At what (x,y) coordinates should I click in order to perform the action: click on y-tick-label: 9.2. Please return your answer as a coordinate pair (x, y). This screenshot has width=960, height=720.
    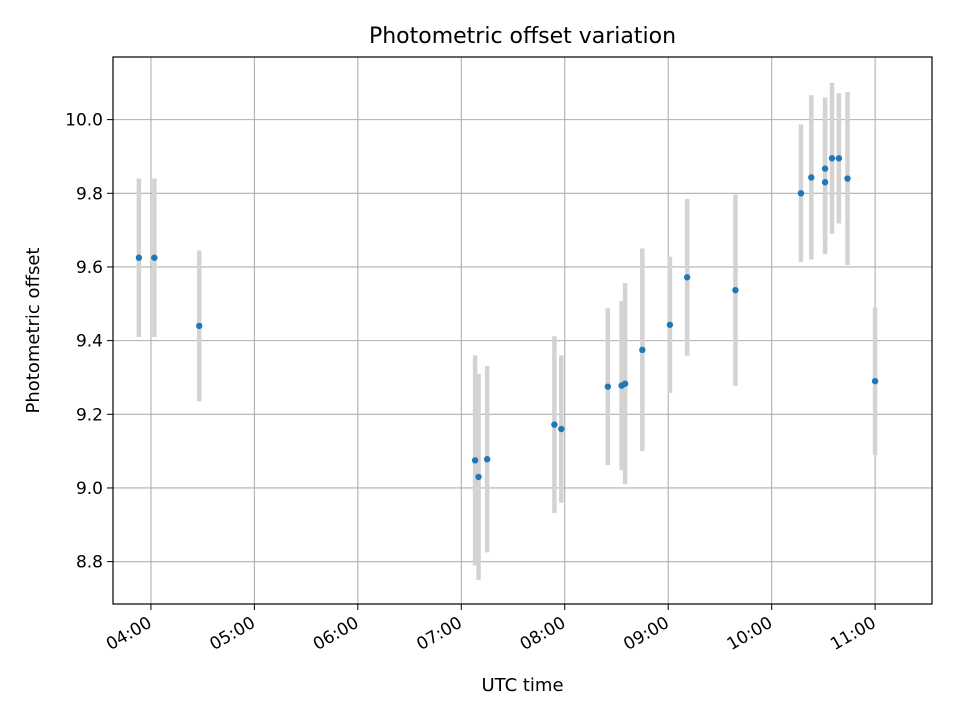
    Looking at the image, I should click on (89, 415).